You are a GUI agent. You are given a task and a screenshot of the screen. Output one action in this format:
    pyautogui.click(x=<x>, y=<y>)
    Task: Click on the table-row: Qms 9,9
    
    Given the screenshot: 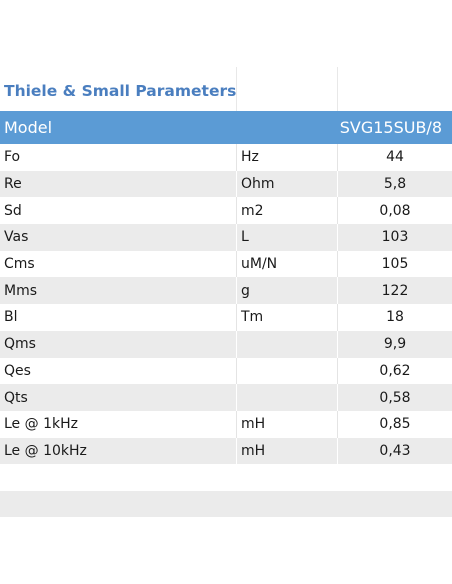 What is the action you would take?
    pyautogui.click(x=226, y=344)
    